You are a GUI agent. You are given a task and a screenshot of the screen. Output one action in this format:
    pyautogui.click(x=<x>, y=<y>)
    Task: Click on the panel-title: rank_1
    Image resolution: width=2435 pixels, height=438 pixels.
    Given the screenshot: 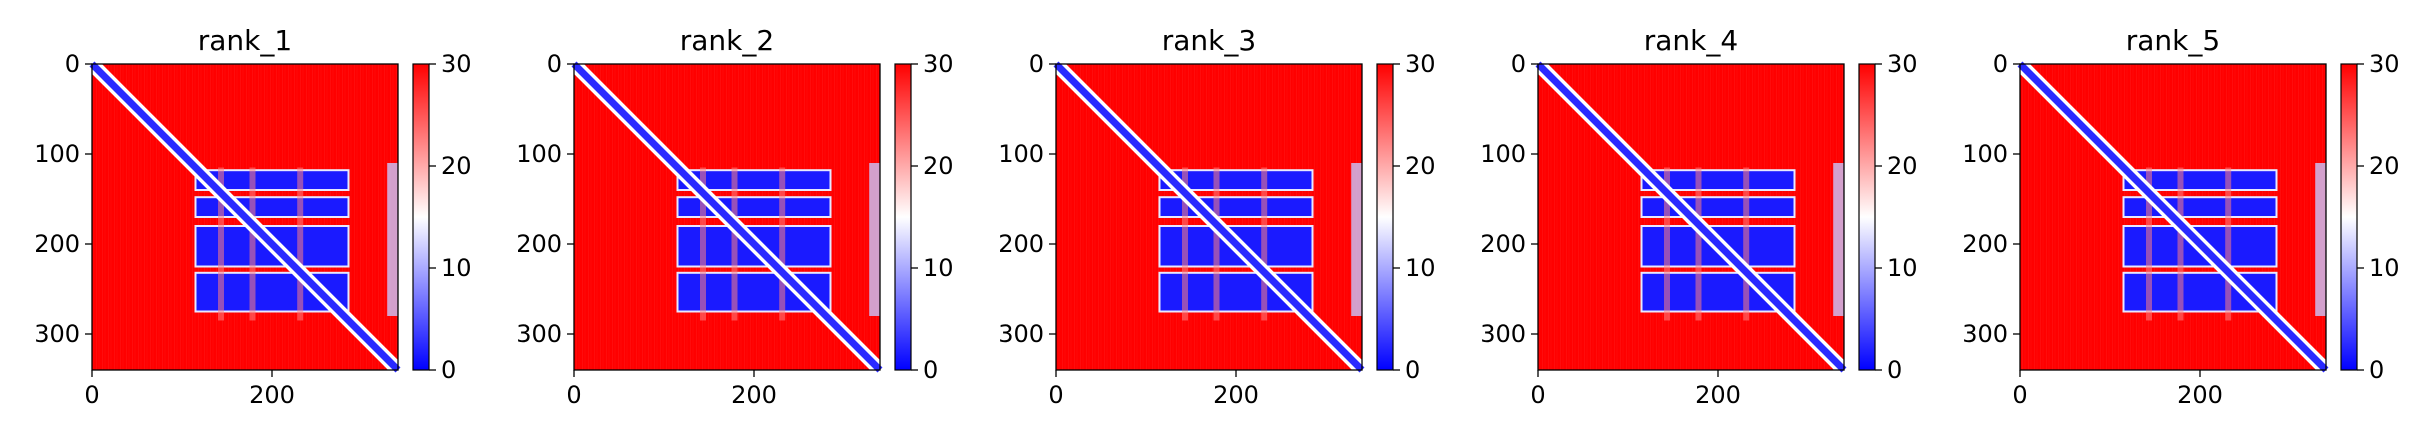 What is the action you would take?
    pyautogui.click(x=245, y=40)
    